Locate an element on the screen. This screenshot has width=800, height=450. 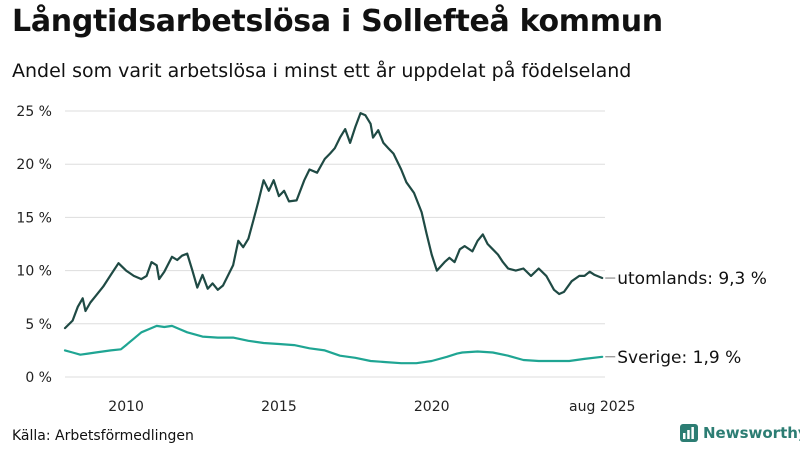
end-label-utomlands: utomlands: 9,3 % is located at coordinates (692, 279).